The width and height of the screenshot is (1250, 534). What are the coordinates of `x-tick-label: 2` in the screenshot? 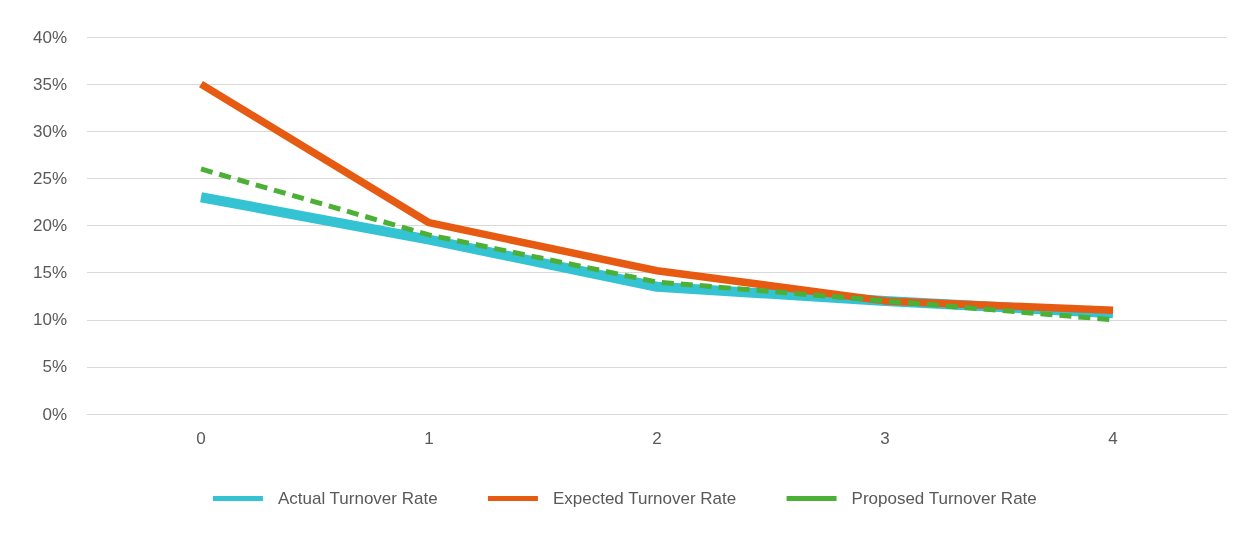 It's located at (657, 438).